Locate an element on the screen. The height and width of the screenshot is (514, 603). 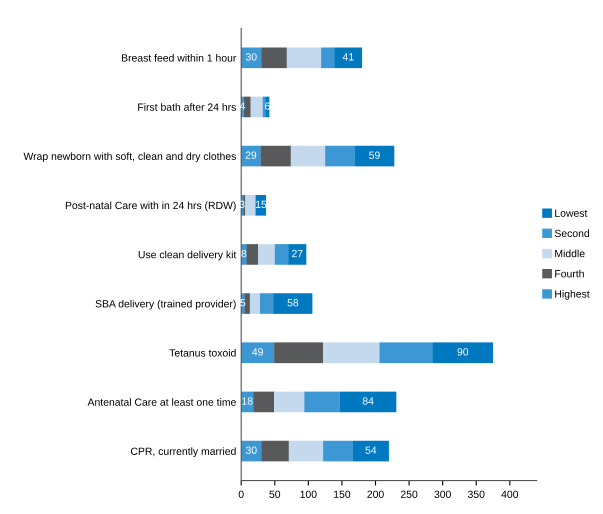
x-tick-label: 250 is located at coordinates (409, 494).